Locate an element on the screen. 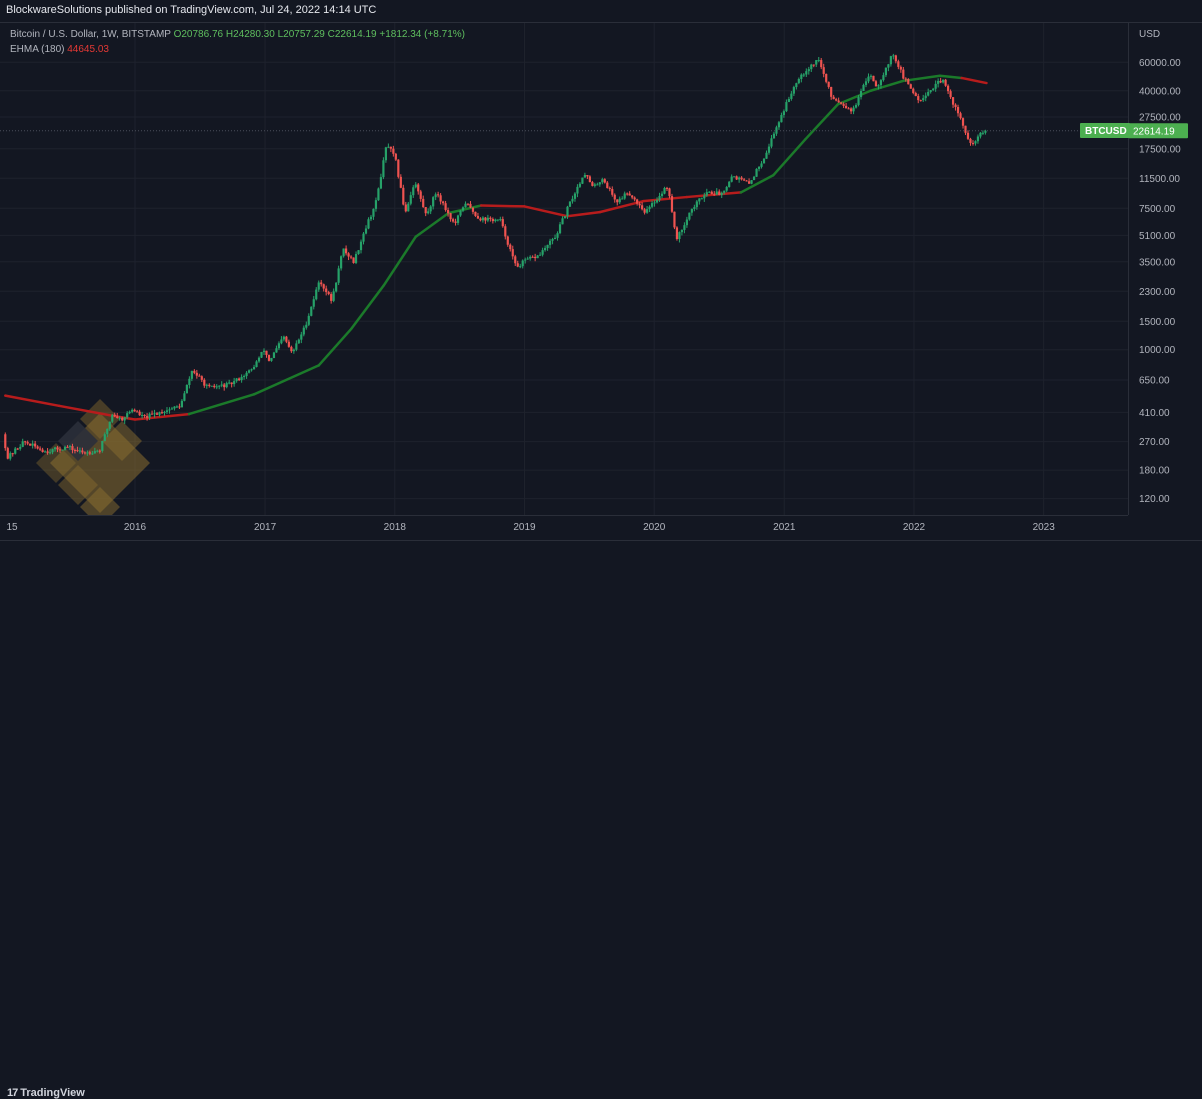 This screenshot has height=1099, width=1202. time-tick-label: 2017 is located at coordinates (265, 527).